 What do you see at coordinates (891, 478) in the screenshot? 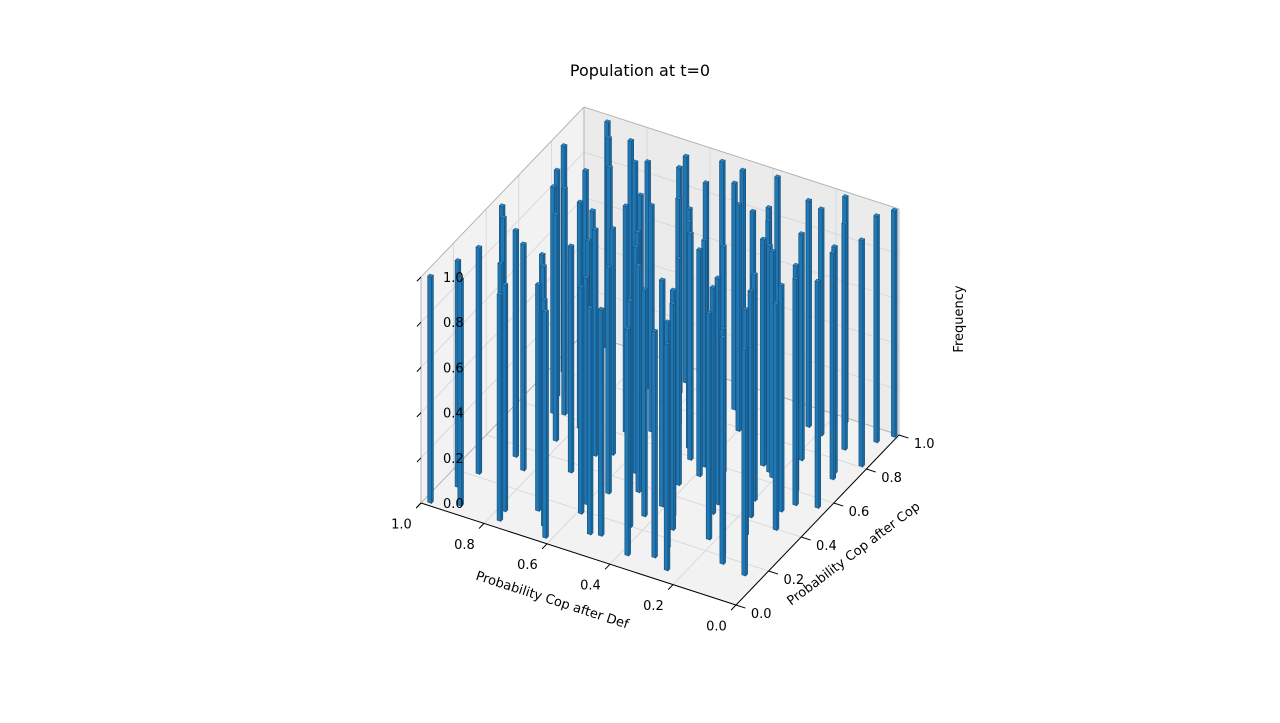
I see `y-tick-label-4: 0.8` at bounding box center [891, 478].